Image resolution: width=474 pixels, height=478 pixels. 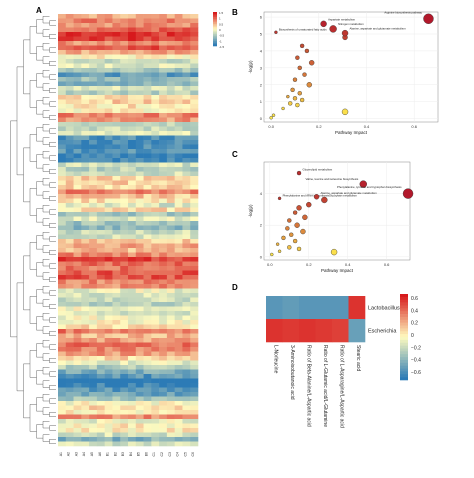 What do you see at coordinates (185, 454) in the screenshot?
I see `column-label: C5` at bounding box center [185, 454].